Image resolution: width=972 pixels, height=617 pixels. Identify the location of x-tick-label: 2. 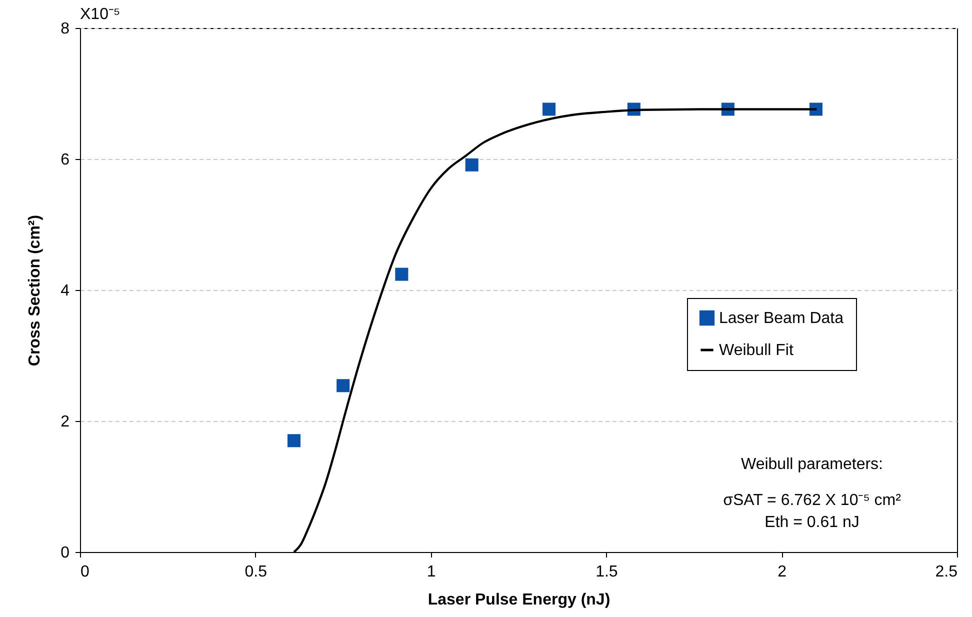
(782, 572).